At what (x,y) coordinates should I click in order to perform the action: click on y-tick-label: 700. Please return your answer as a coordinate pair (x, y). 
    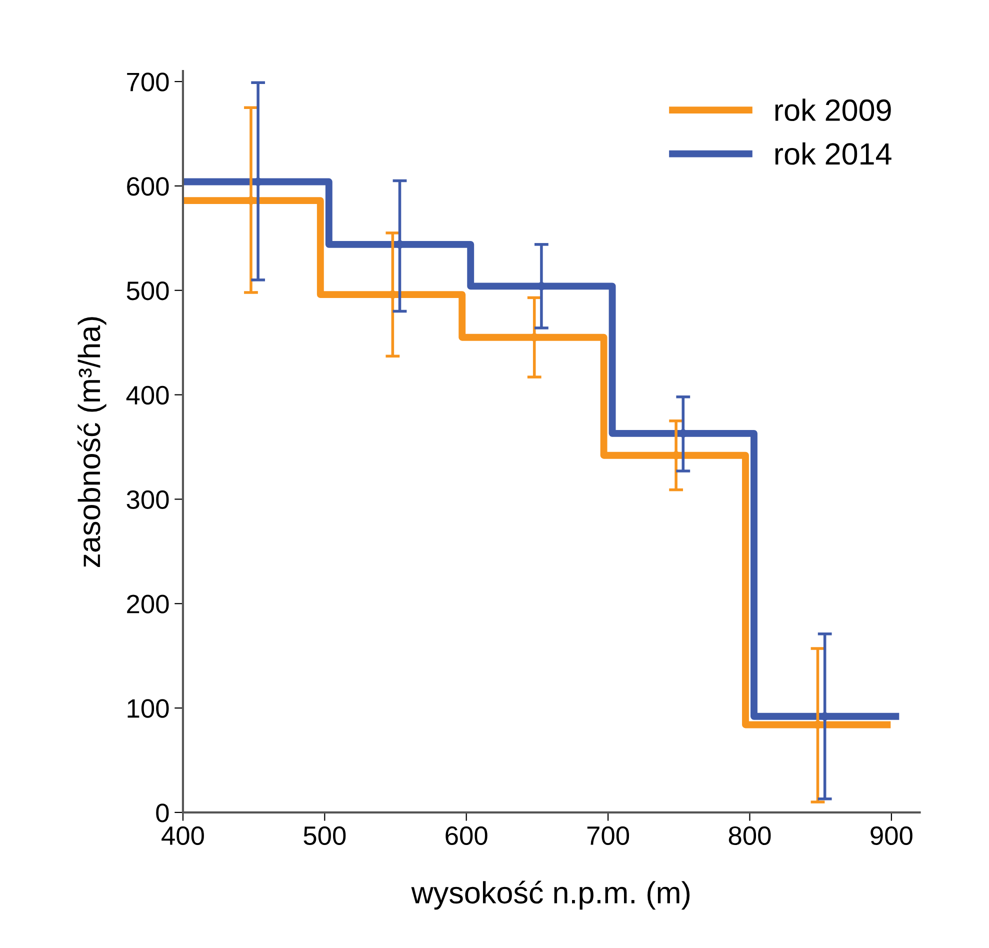
    Looking at the image, I should click on (148, 82).